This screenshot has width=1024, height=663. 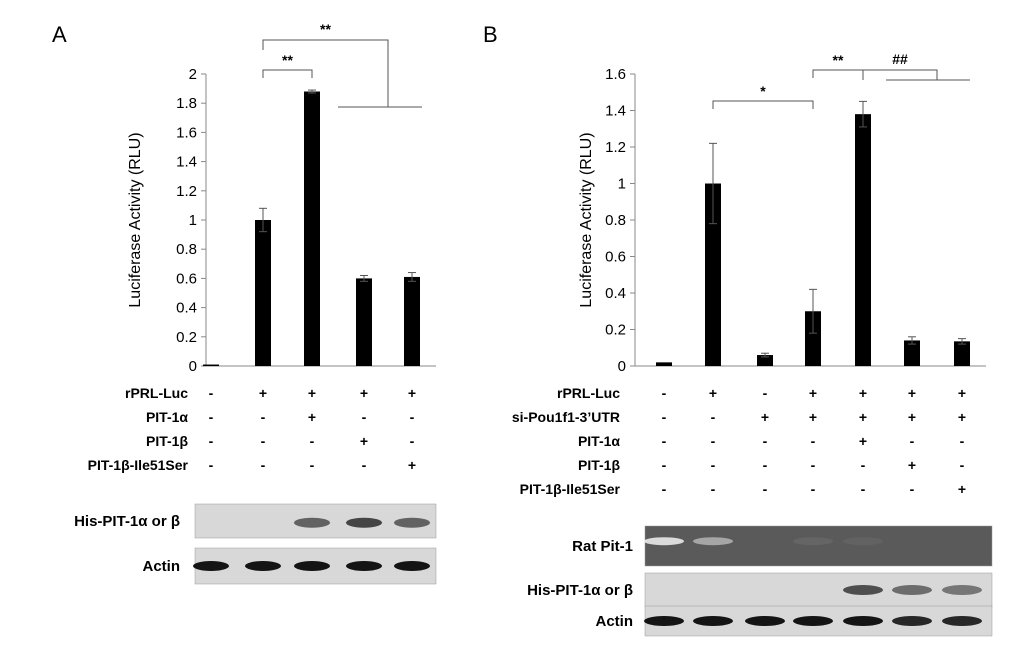 I want to click on condition-label: PIT-1β, so click(x=167, y=441).